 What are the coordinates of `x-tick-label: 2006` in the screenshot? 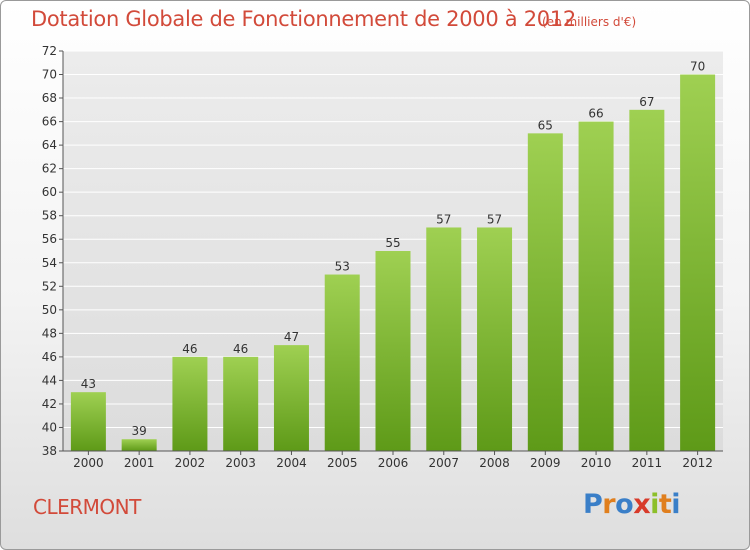 It's located at (393, 463).